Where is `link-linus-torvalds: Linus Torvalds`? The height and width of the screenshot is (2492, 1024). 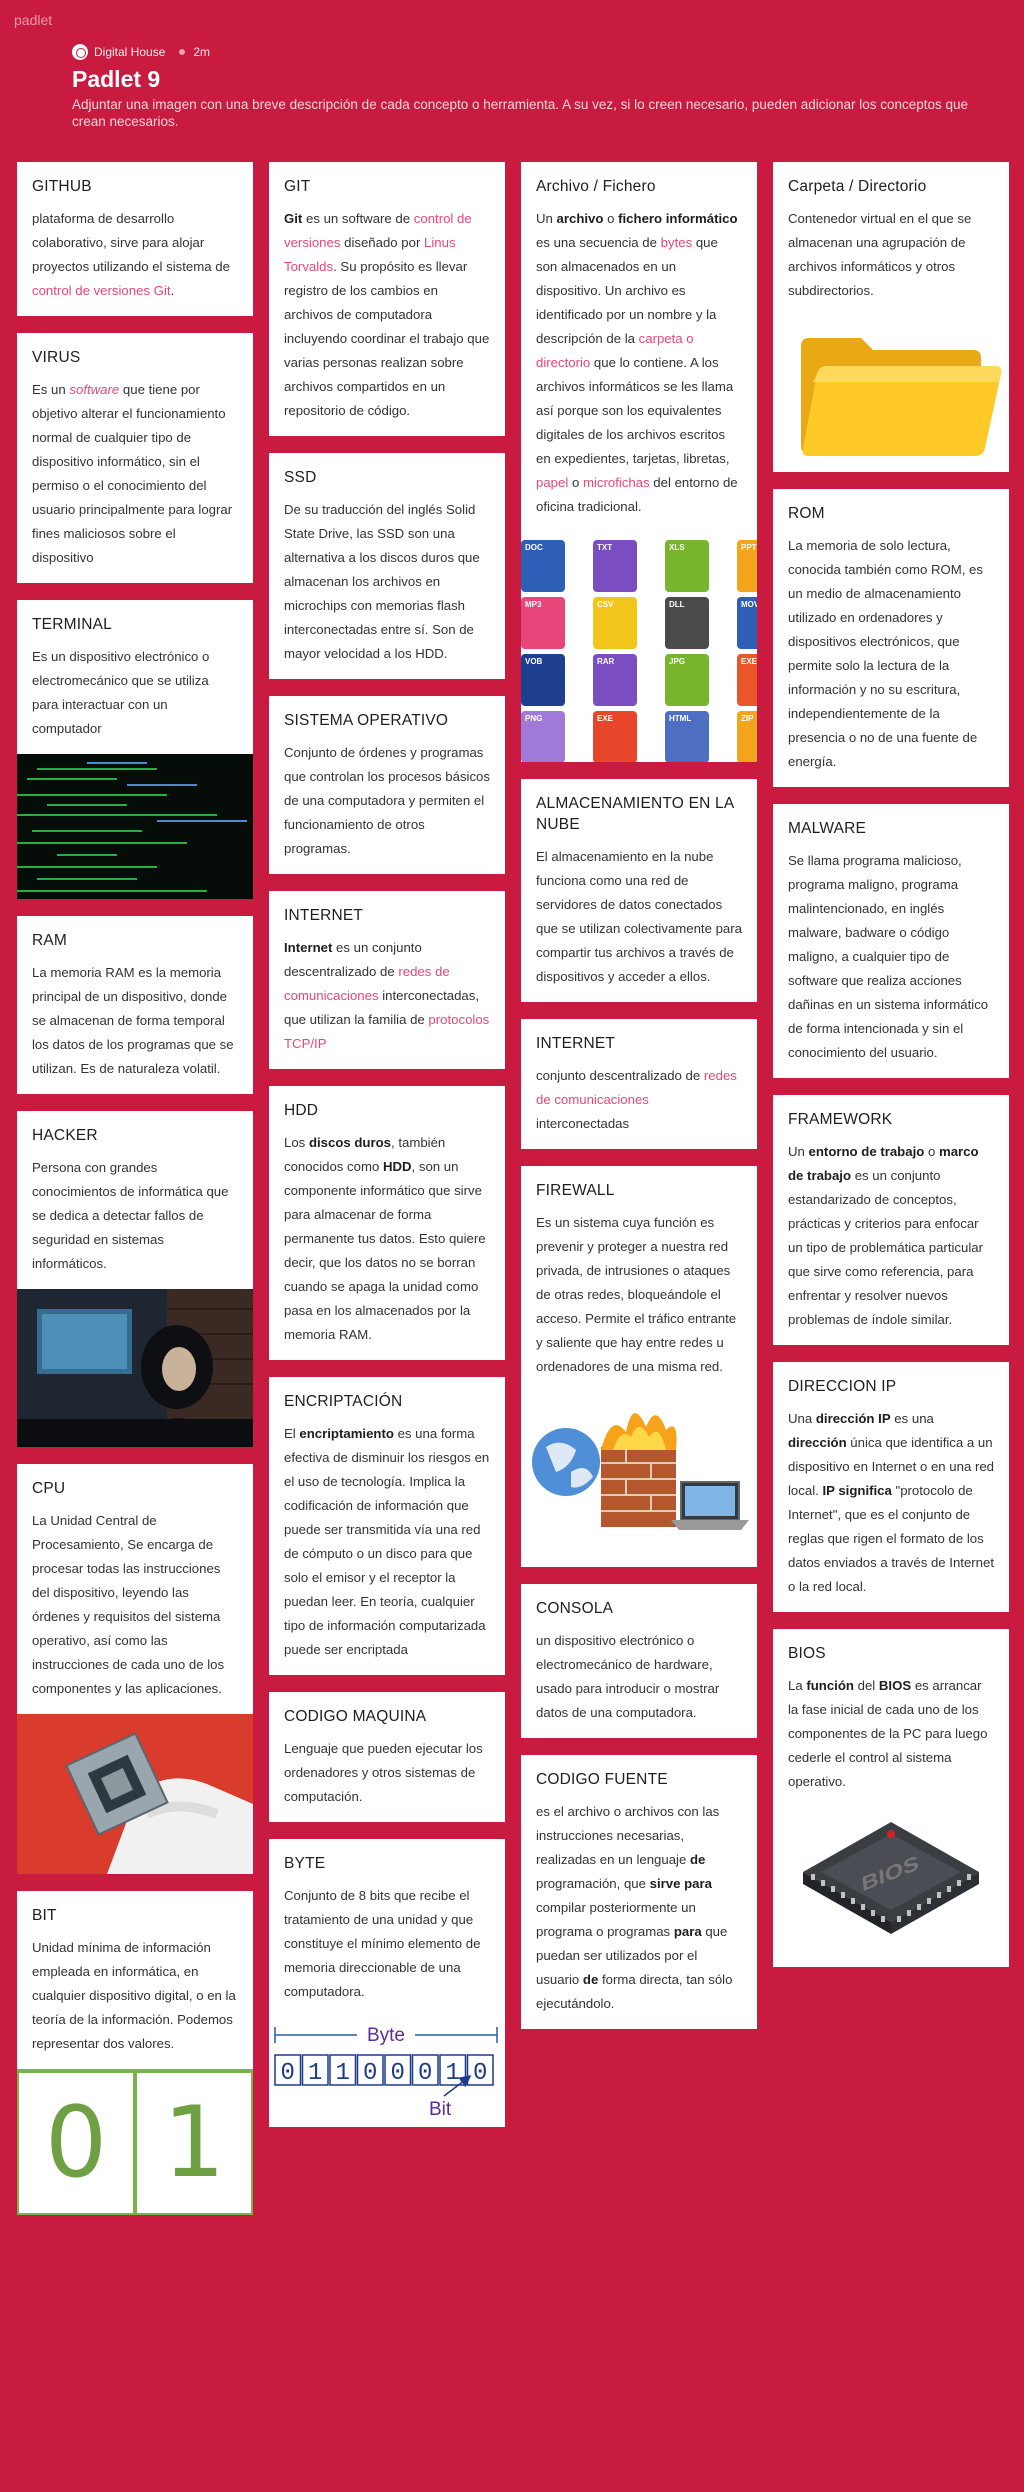
link-linus-torvalds: Linus Torvalds is located at coordinates (370, 254).